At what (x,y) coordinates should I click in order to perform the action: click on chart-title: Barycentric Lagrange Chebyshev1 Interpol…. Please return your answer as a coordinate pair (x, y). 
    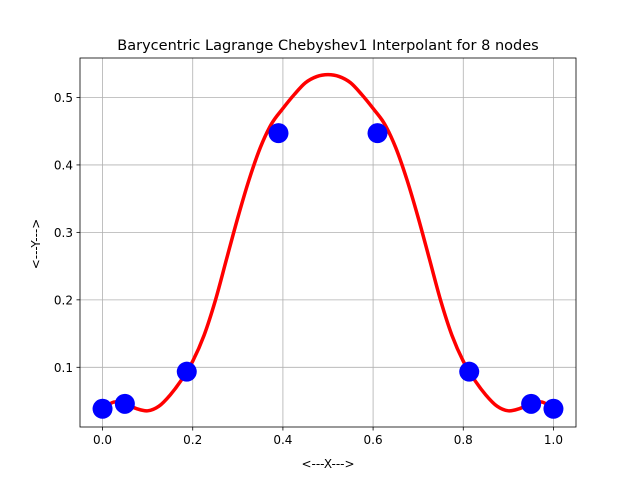
    Looking at the image, I should click on (327, 46).